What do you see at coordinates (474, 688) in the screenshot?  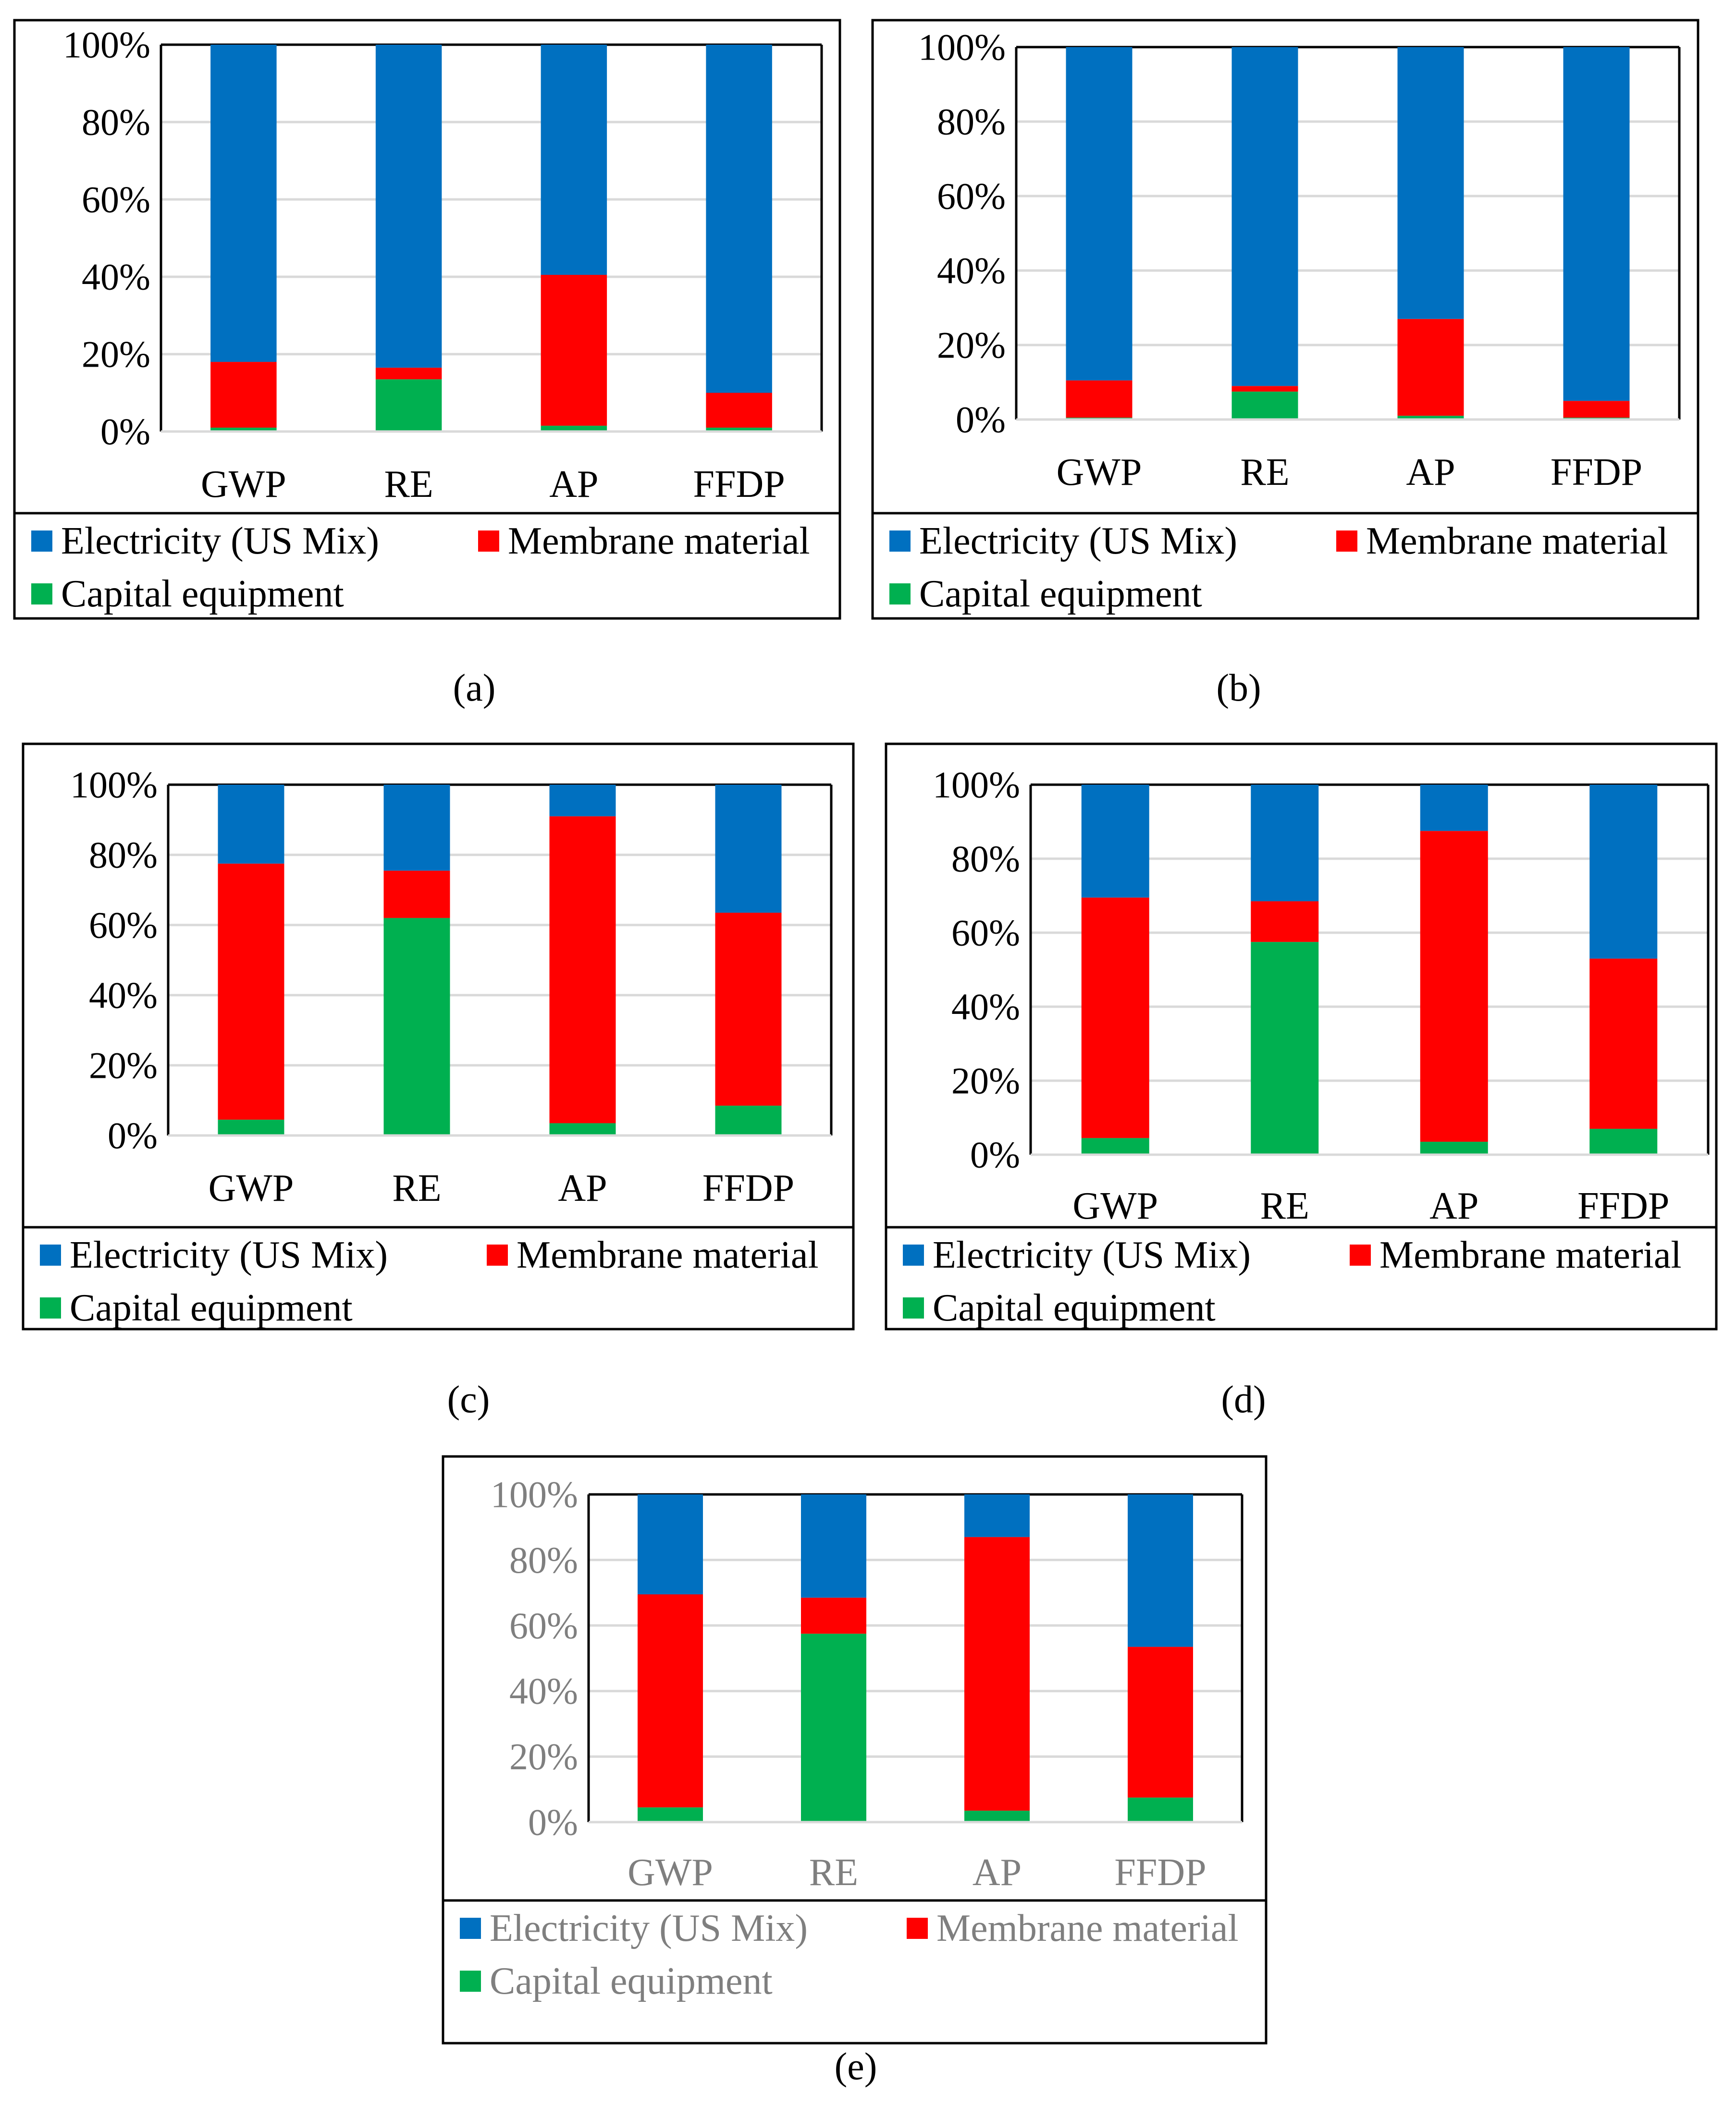 I see `panel-caption: (a)` at bounding box center [474, 688].